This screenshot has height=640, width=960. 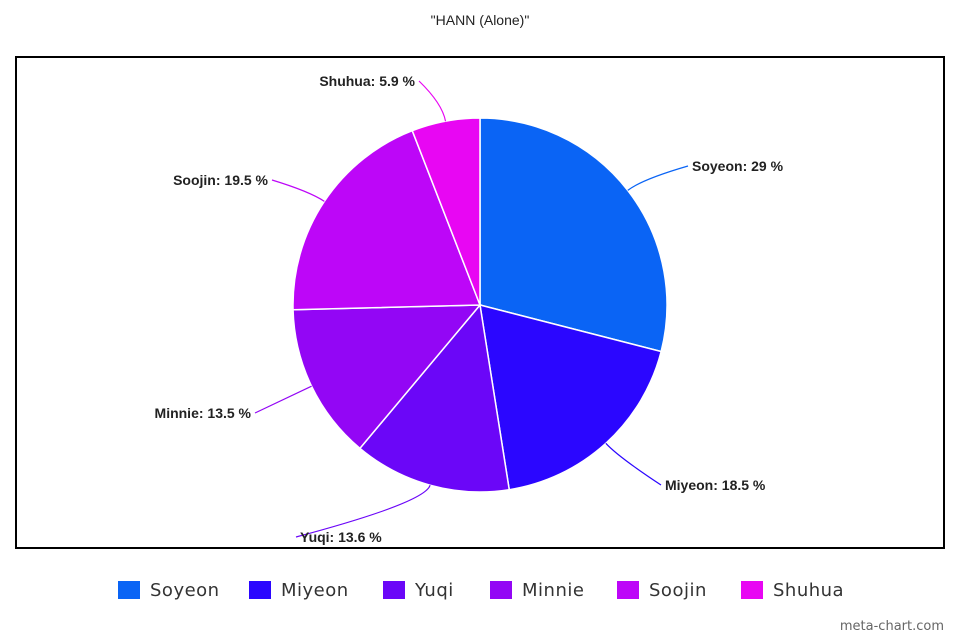 I want to click on pie-slice-minnie, so click(x=387, y=377).